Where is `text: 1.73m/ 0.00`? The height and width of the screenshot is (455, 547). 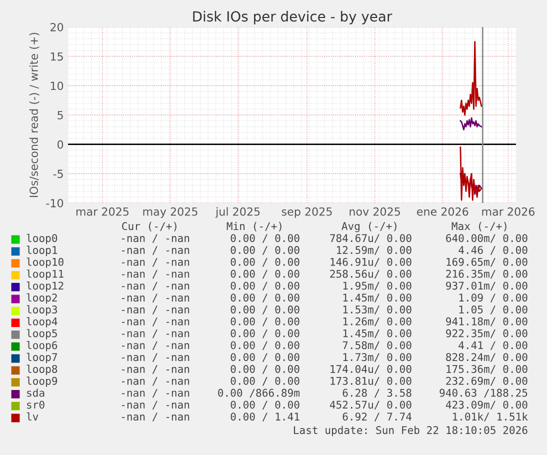
text: 1.73m/ 0.00 is located at coordinates (377, 357).